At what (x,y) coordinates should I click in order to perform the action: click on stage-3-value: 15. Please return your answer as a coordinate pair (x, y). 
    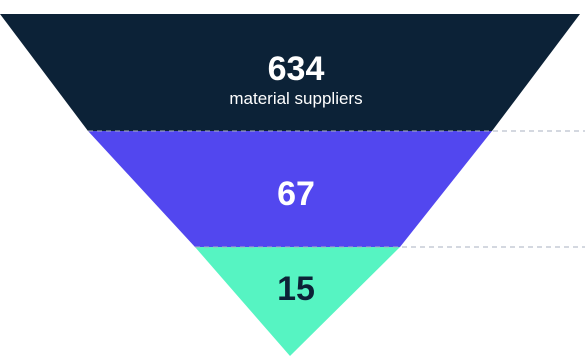
    Looking at the image, I should click on (296, 289).